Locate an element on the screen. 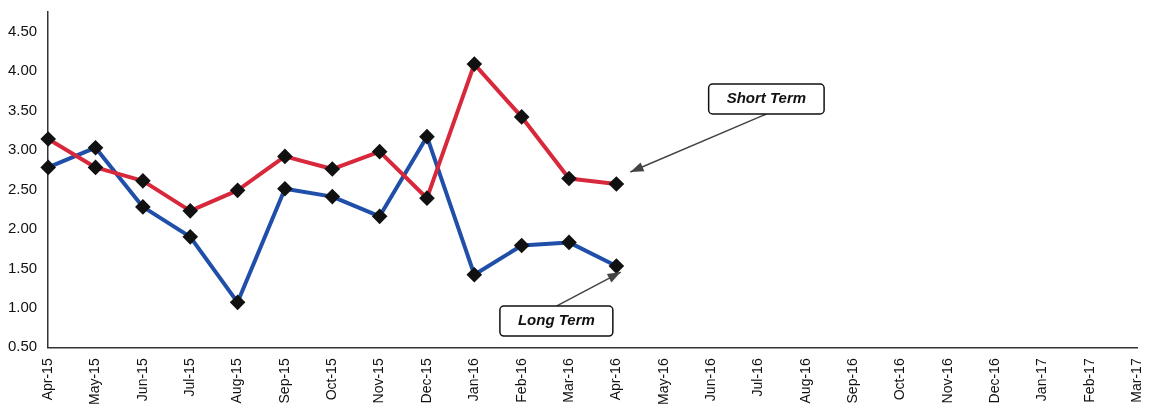 The image size is (1157, 408). y-tick-label: 4.50 is located at coordinates (22, 30).